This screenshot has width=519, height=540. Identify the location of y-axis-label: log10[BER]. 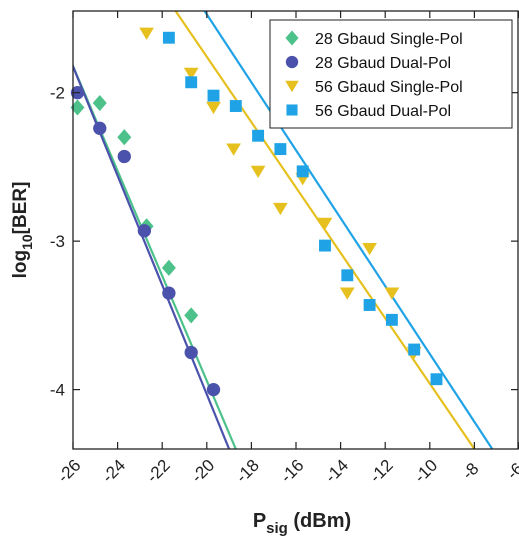
(22, 230).